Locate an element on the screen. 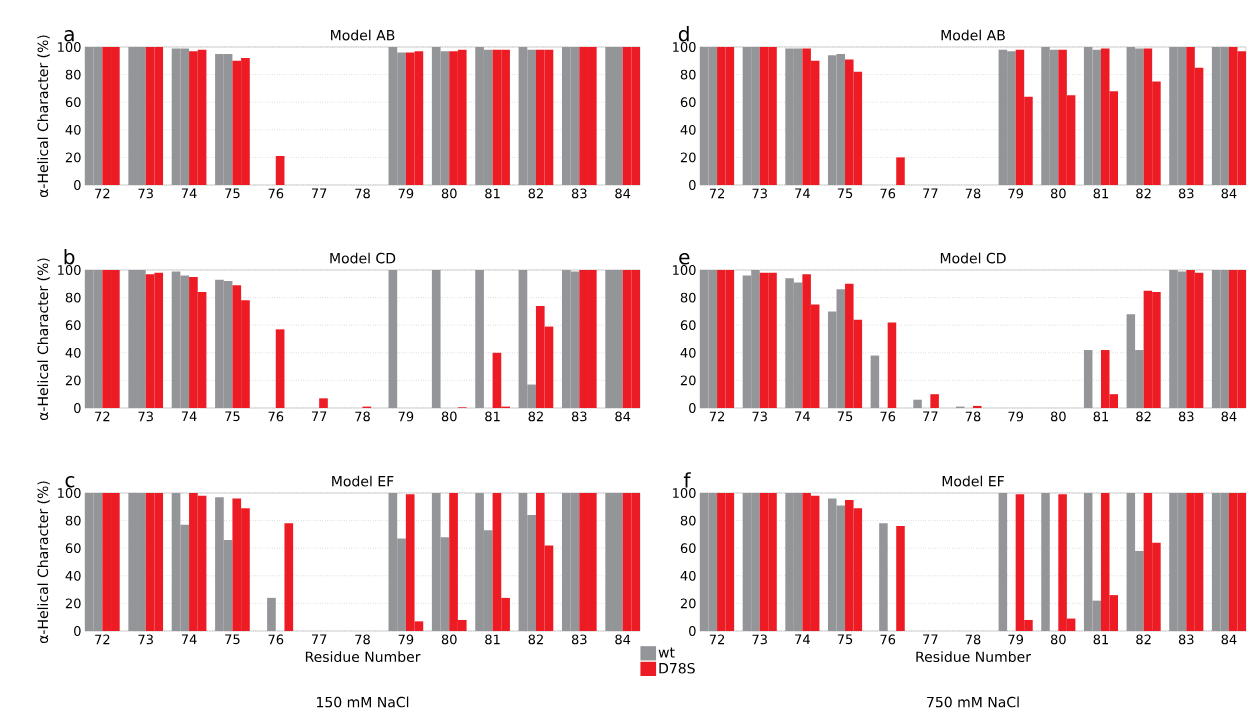 Image resolution: width=1248 pixels, height=719 pixels. x-axis-title: Residue Number is located at coordinates (363, 657).